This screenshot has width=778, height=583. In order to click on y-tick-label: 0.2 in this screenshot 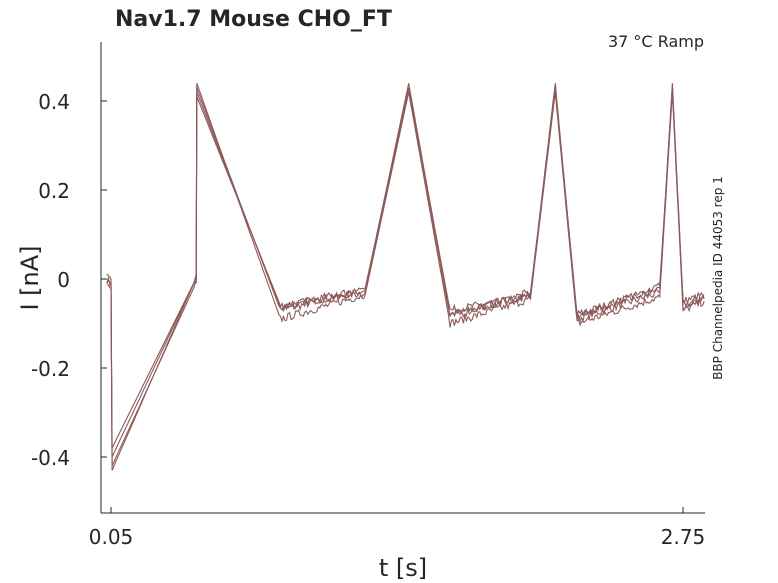, I will do `click(54, 191)`.